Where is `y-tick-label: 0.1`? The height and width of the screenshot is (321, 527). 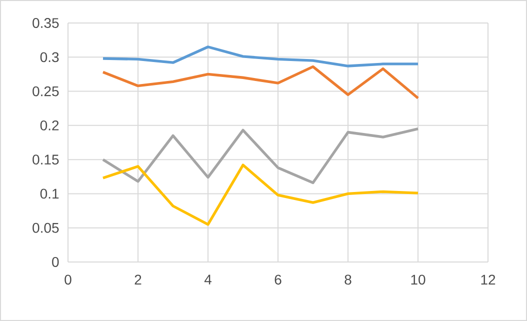 y-tick-label: 0.1 is located at coordinates (49, 193).